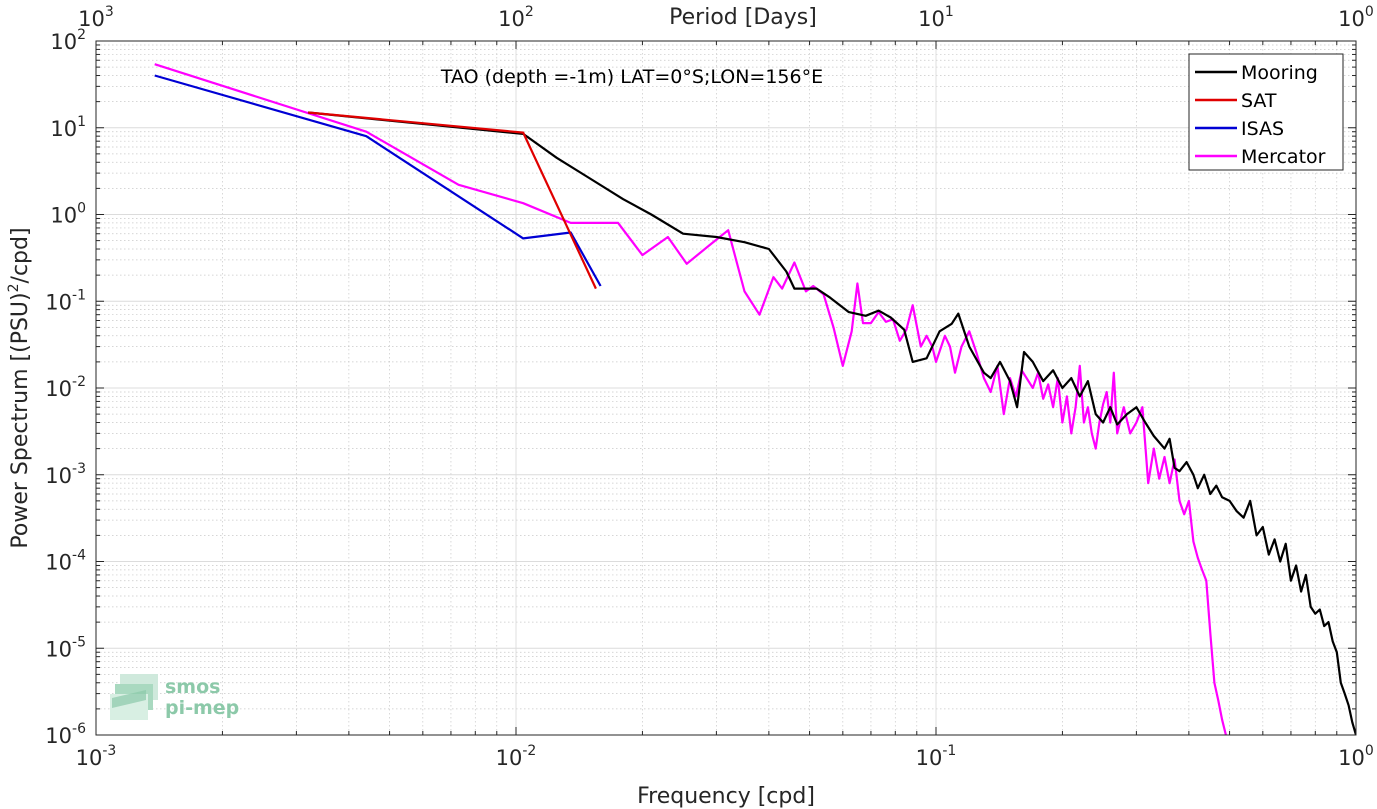 The width and height of the screenshot is (1377, 809). I want to click on legend-label-isas: ISAS, so click(1262, 129).